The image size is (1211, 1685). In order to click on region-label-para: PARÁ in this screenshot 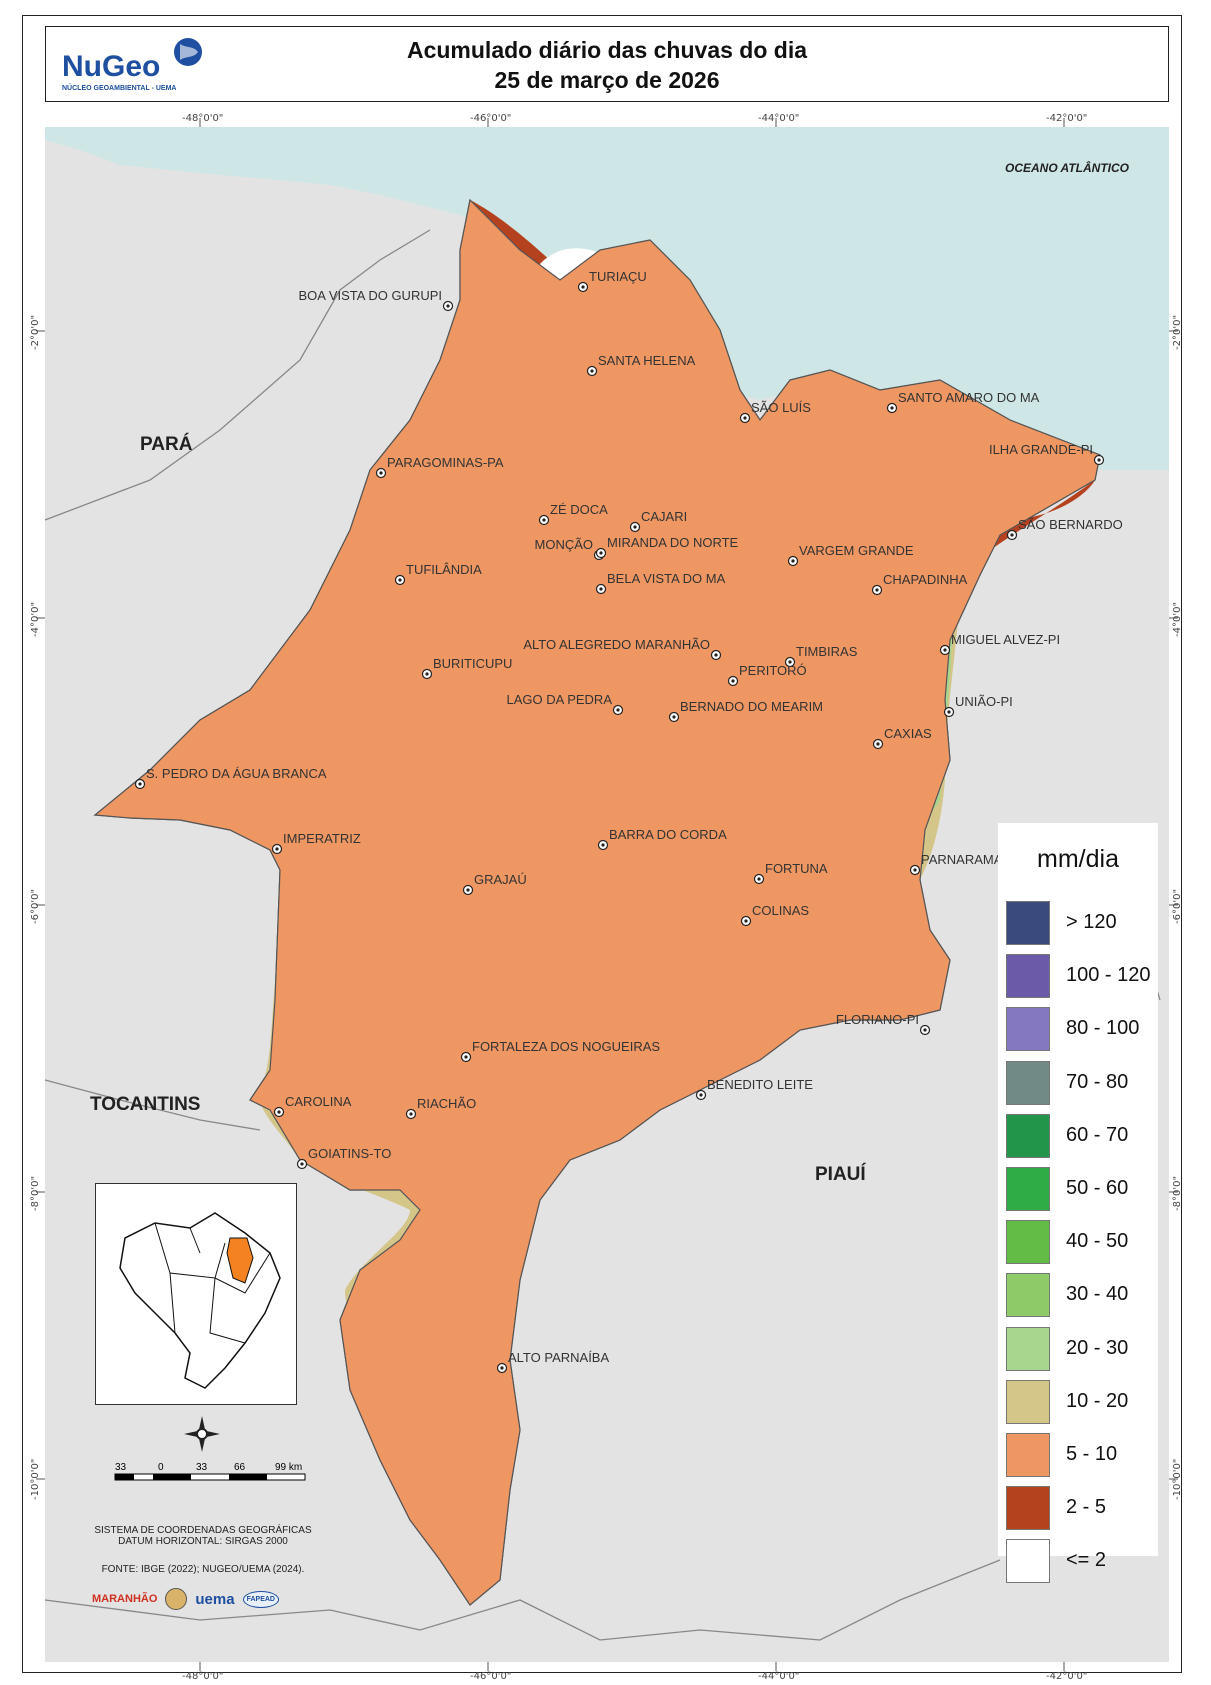, I will do `click(166, 444)`.